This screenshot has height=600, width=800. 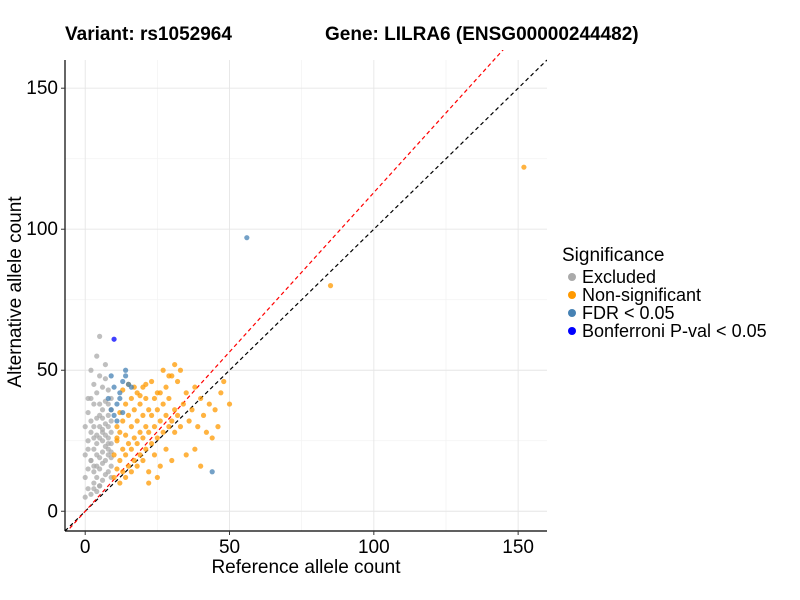 I want to click on legend-title: Significance, so click(x=613, y=255).